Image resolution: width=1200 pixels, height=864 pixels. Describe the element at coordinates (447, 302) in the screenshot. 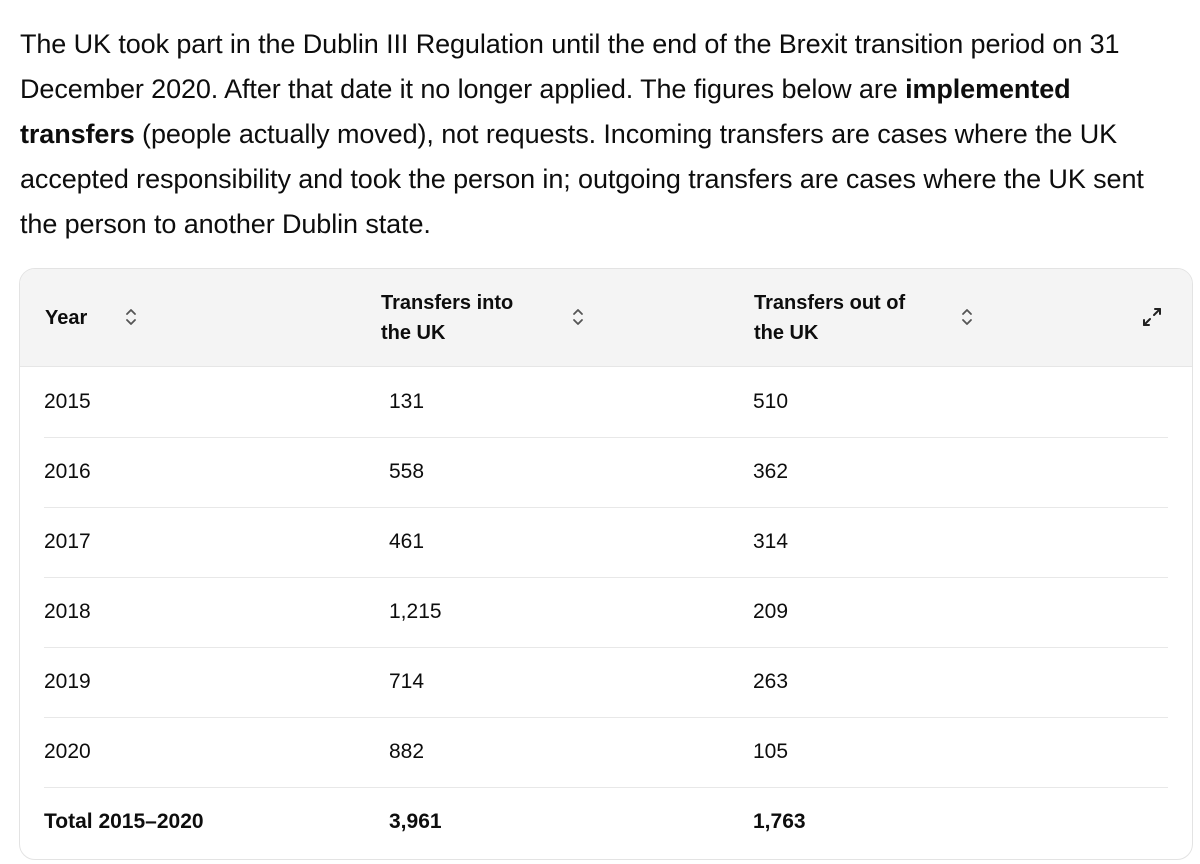

I see `header-into-line1: Transfers into` at that location.